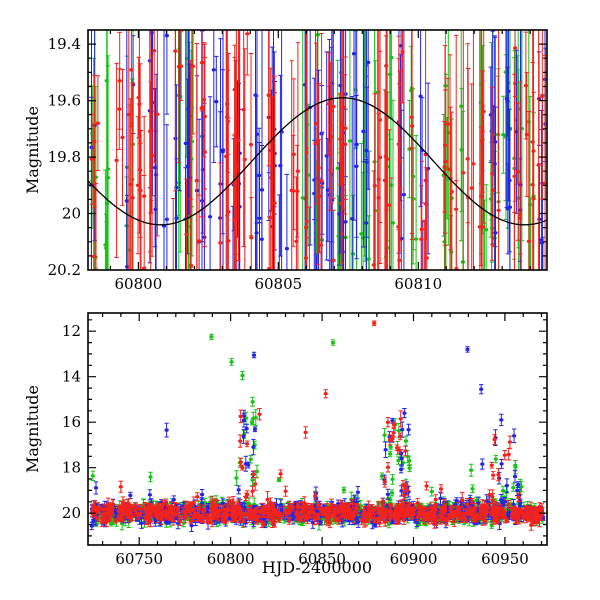 This screenshot has width=600, height=600. Describe the element at coordinates (71, 468) in the screenshot. I see `bottom-ytick-label: 18` at that location.